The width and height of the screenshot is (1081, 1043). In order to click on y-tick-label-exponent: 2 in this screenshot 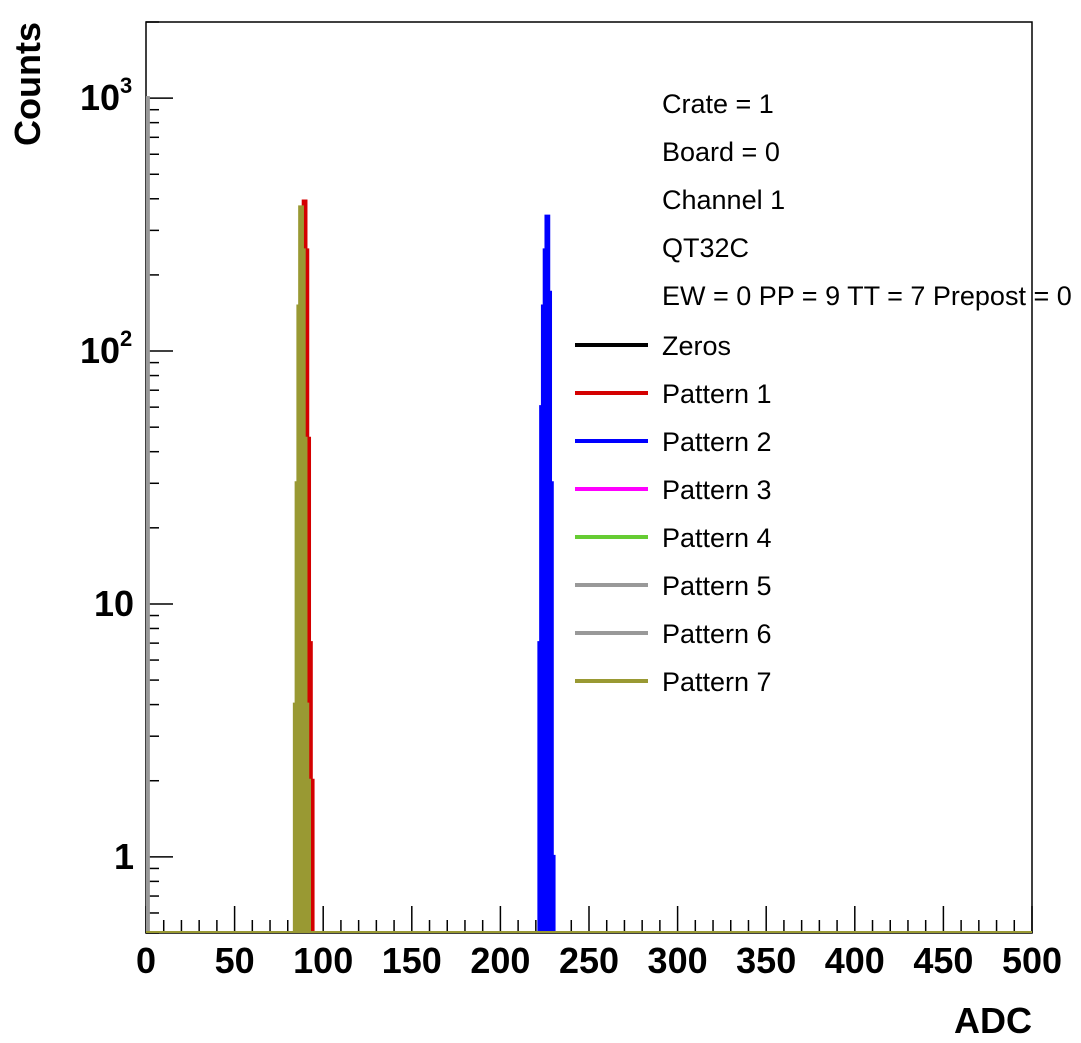, I will do `click(126, 338)`.